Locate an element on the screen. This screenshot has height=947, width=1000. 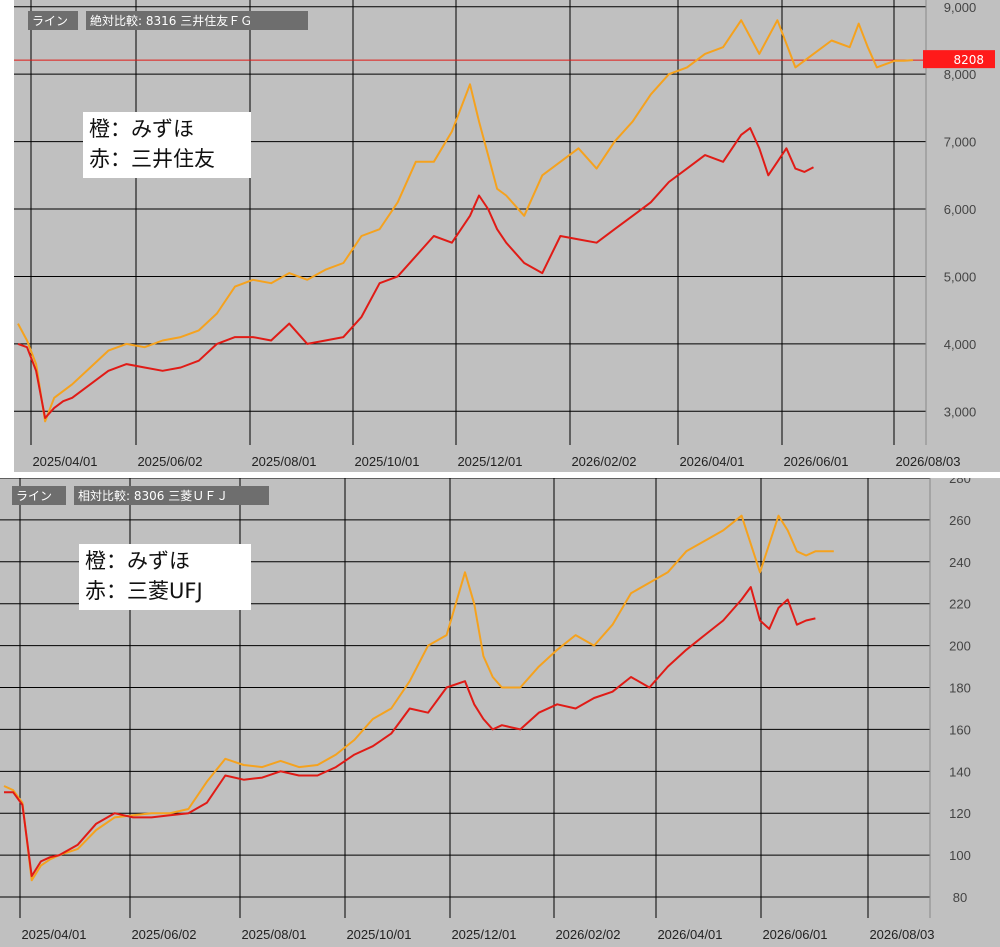
y-tick-label: 160 is located at coordinates (960, 729).